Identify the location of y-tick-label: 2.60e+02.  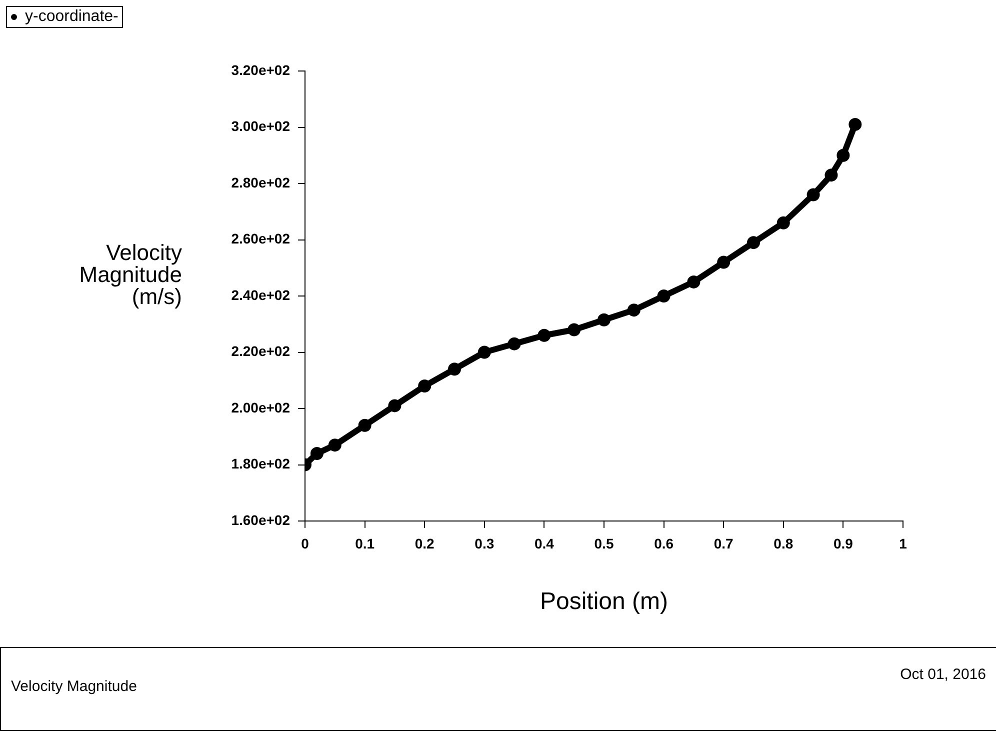
(260, 238).